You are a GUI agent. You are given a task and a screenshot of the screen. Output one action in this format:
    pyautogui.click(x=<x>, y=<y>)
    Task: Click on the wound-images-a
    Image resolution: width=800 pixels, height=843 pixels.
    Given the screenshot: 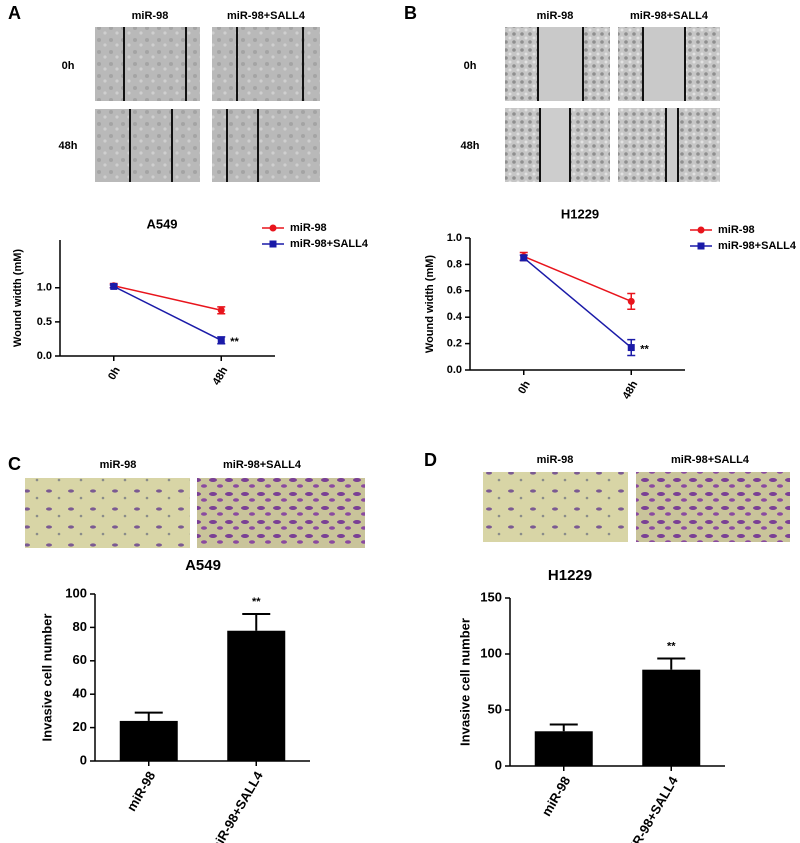 What is the action you would take?
    pyautogui.click(x=207, y=104)
    